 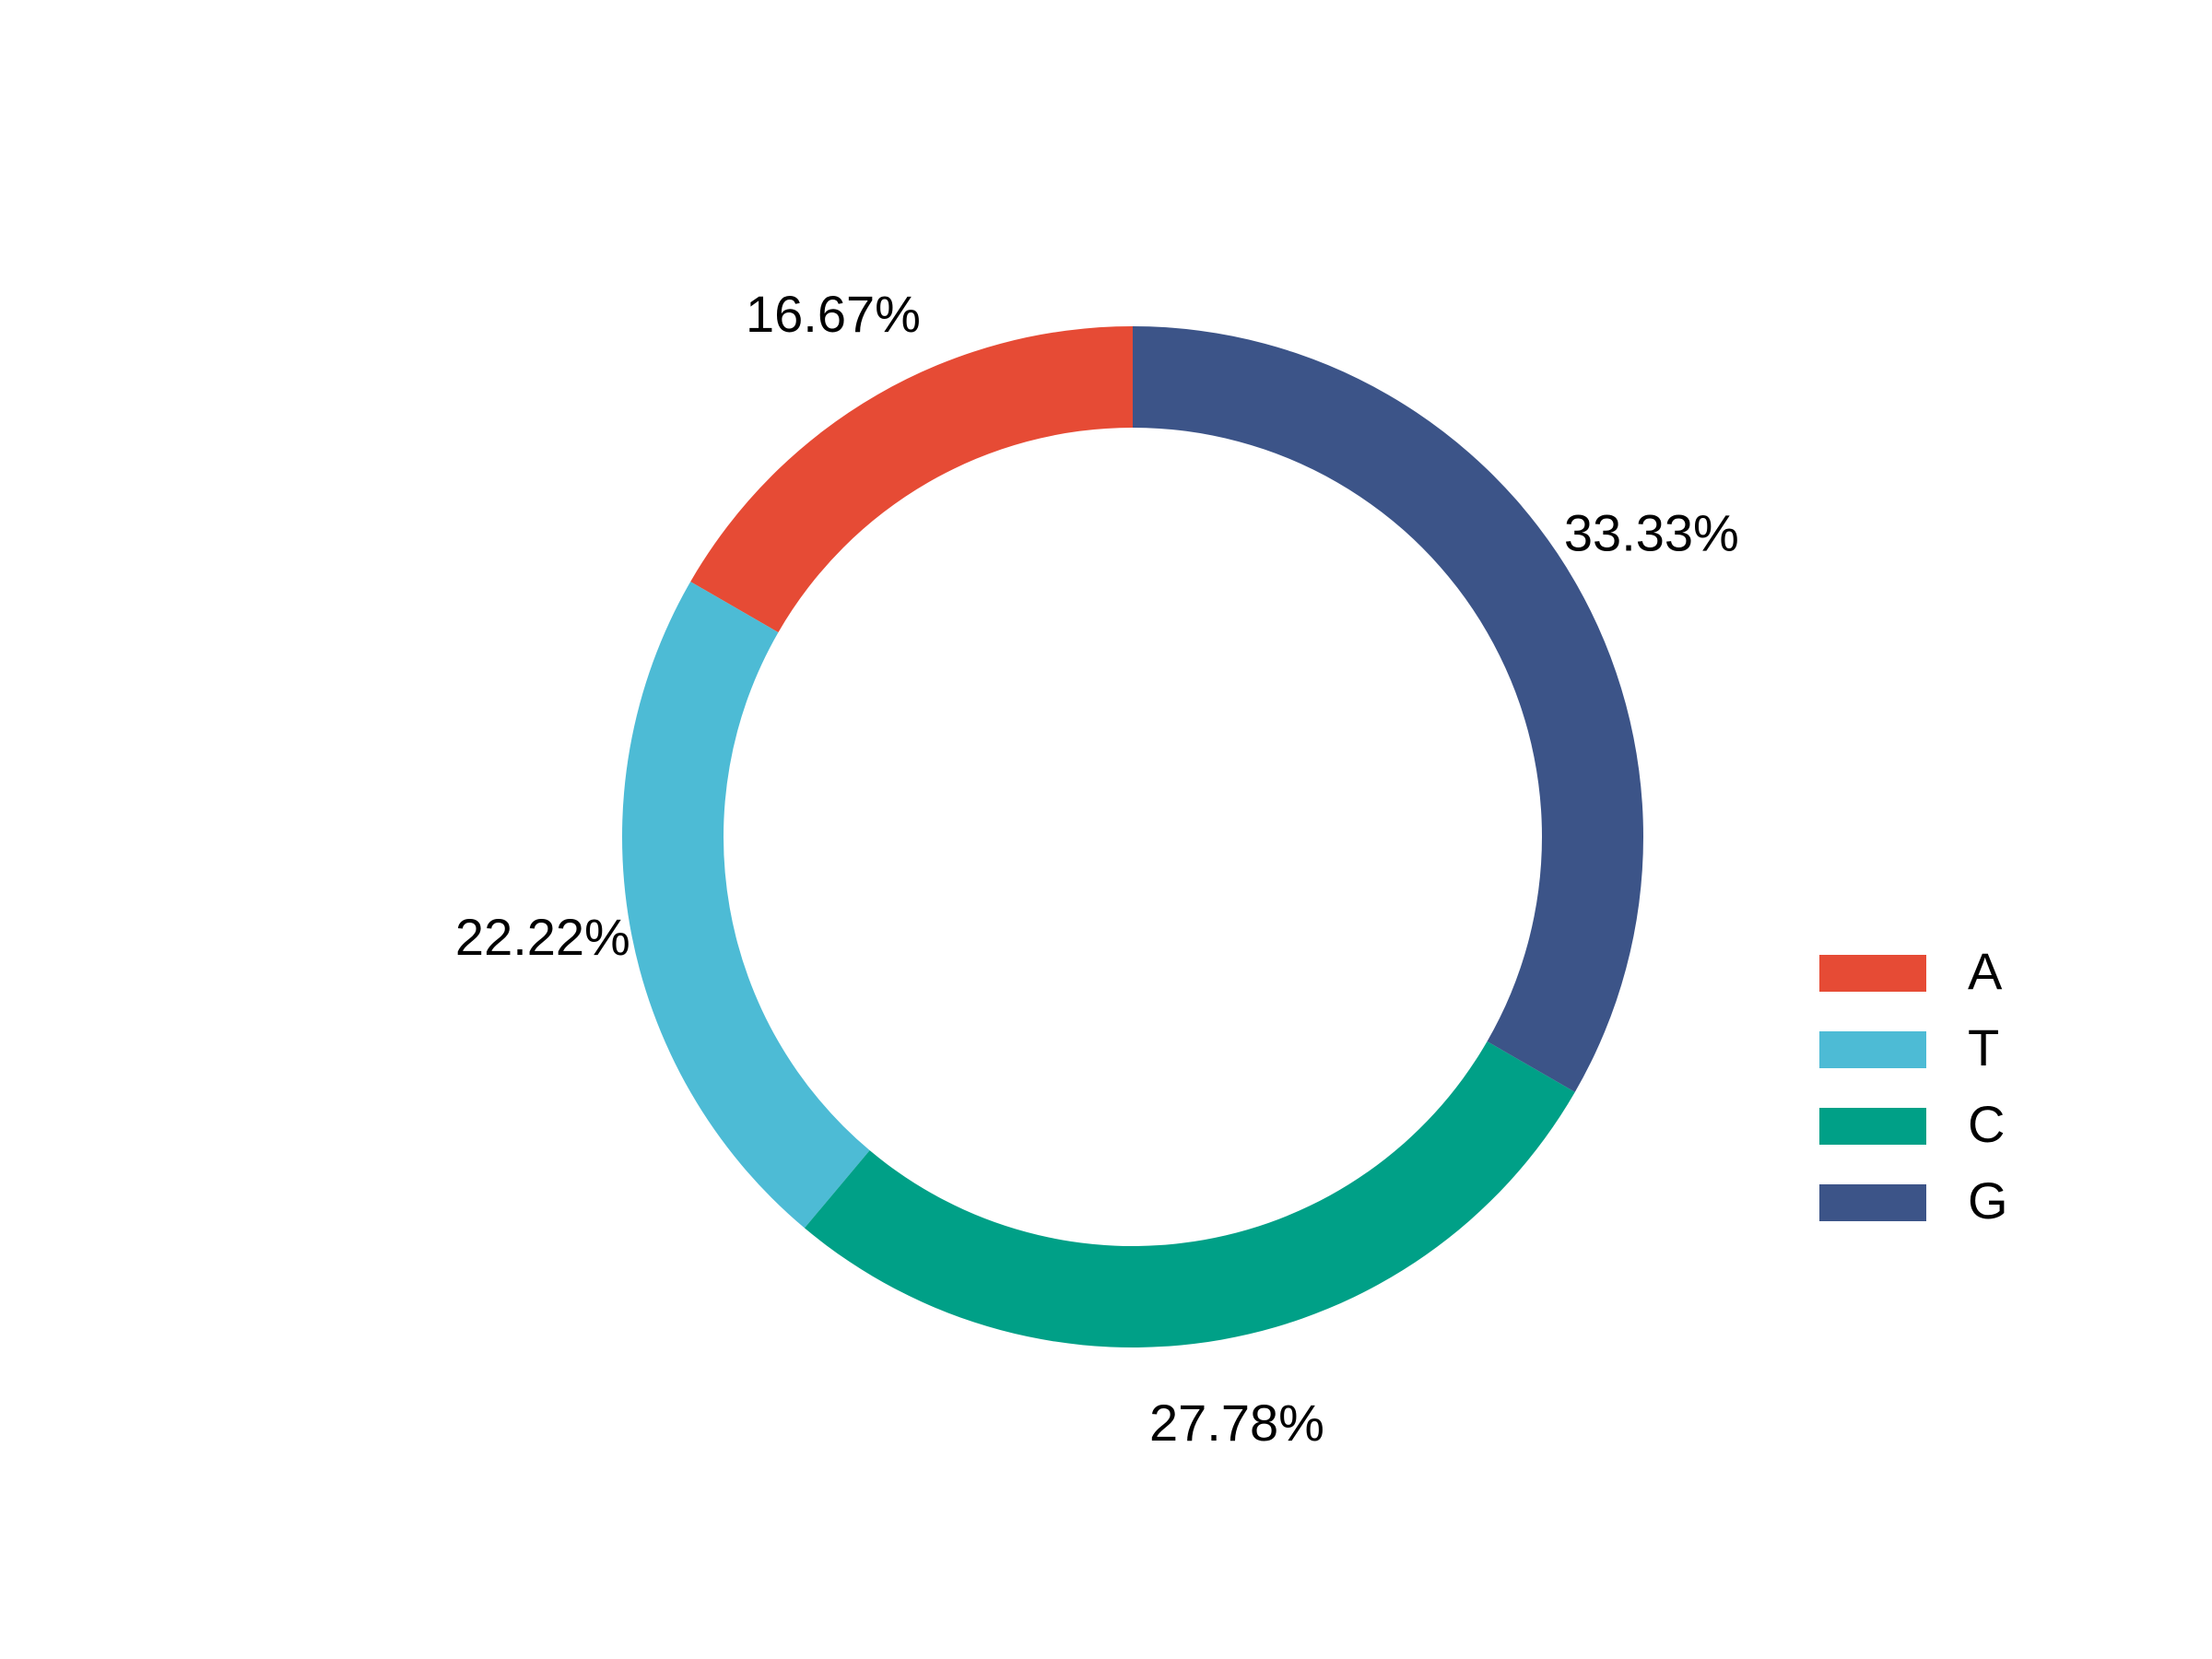 I want to click on value-label: 22.22%, so click(x=542, y=937).